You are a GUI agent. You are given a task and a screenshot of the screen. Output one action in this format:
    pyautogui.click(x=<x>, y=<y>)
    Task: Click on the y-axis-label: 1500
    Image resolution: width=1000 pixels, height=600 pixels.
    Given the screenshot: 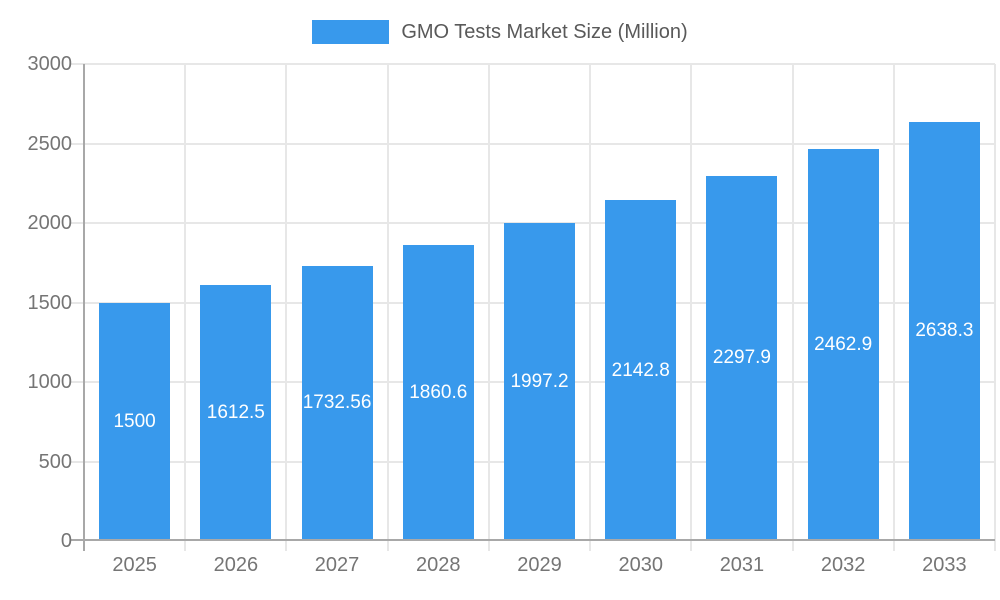 What is the action you would take?
    pyautogui.click(x=50, y=302)
    